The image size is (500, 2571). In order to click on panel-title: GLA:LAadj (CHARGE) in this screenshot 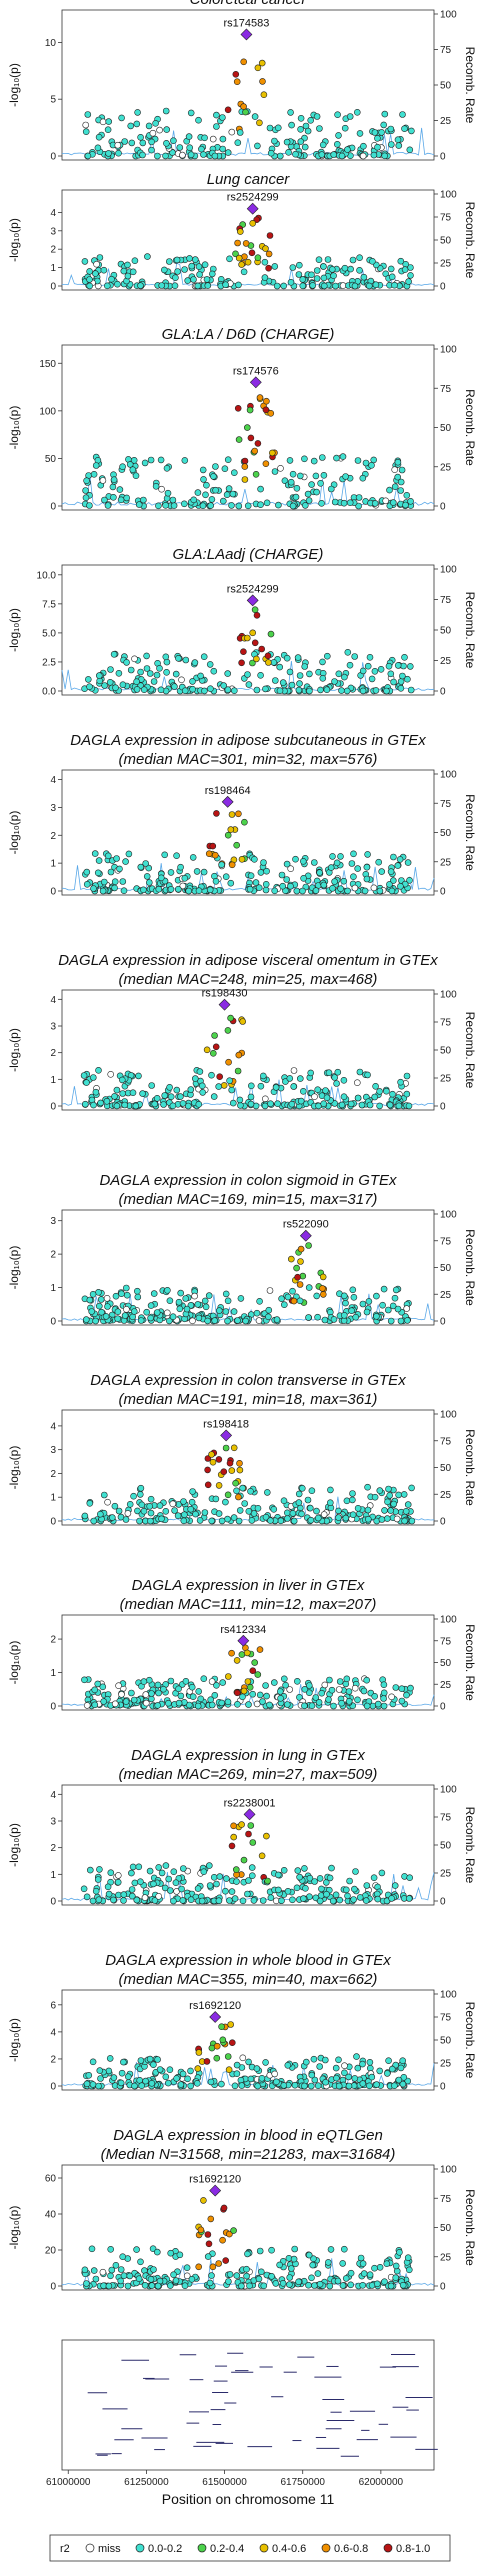, I will do `click(248, 554)`.